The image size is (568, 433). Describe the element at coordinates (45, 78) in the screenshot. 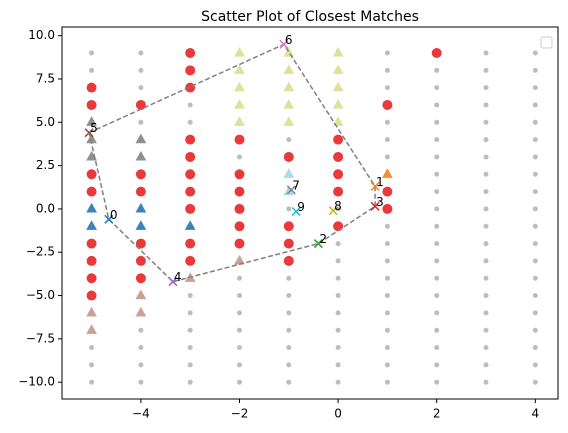

I see `y-tick-label: 7.5` at that location.